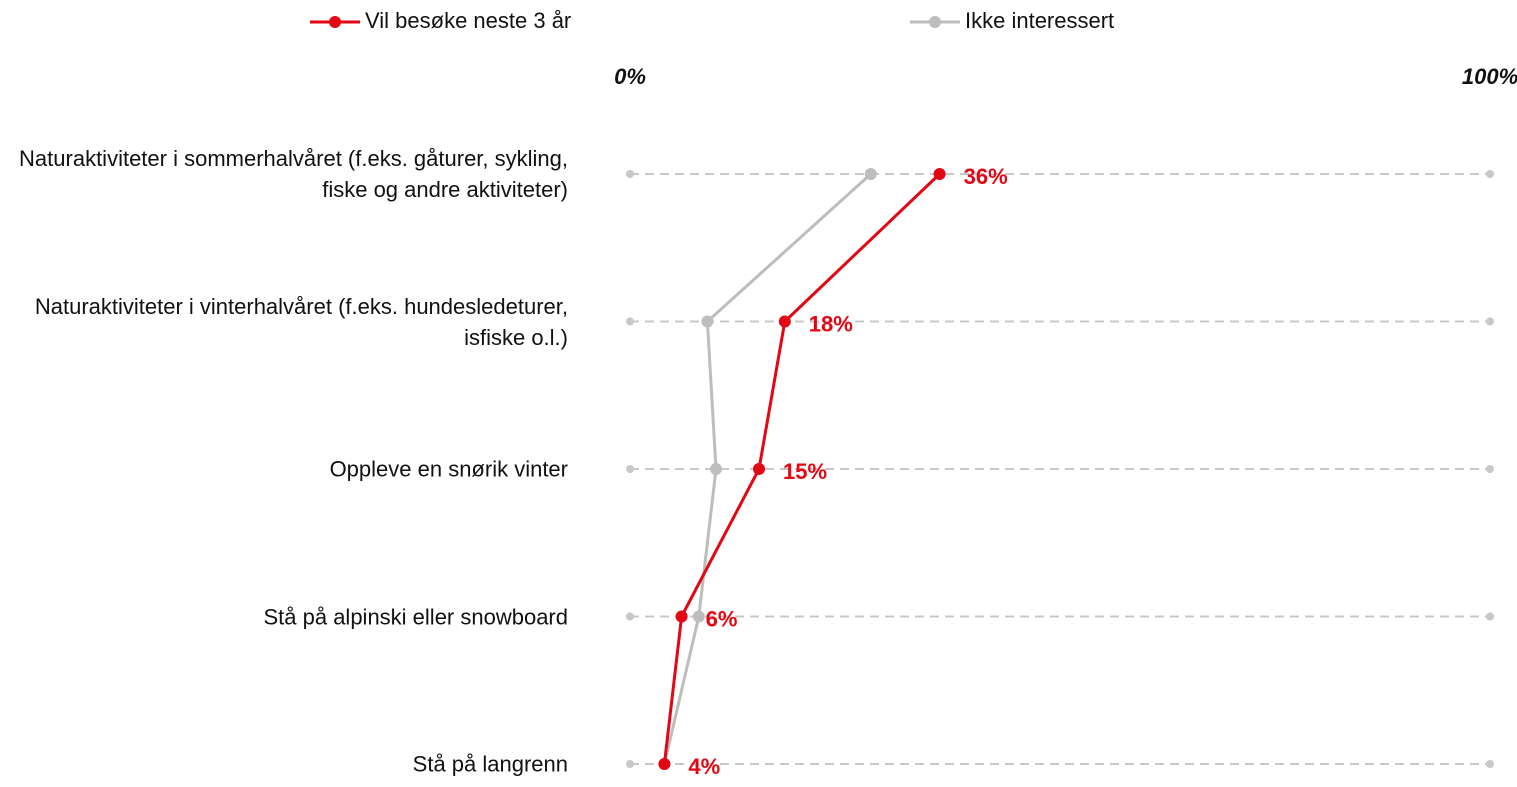 This screenshot has height=787, width=1517. I want to click on data-label: 36%, so click(986, 176).